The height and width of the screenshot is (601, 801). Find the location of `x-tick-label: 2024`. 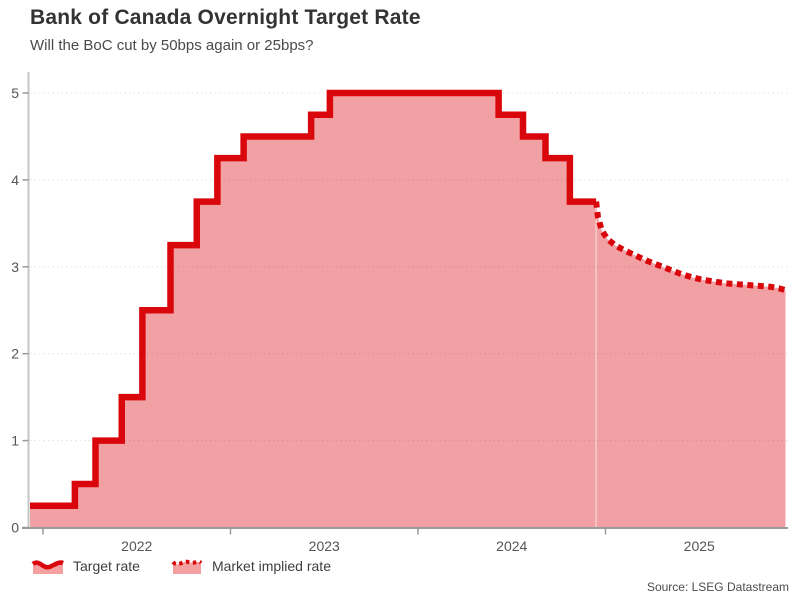

x-tick-label: 2024 is located at coordinates (511, 546).